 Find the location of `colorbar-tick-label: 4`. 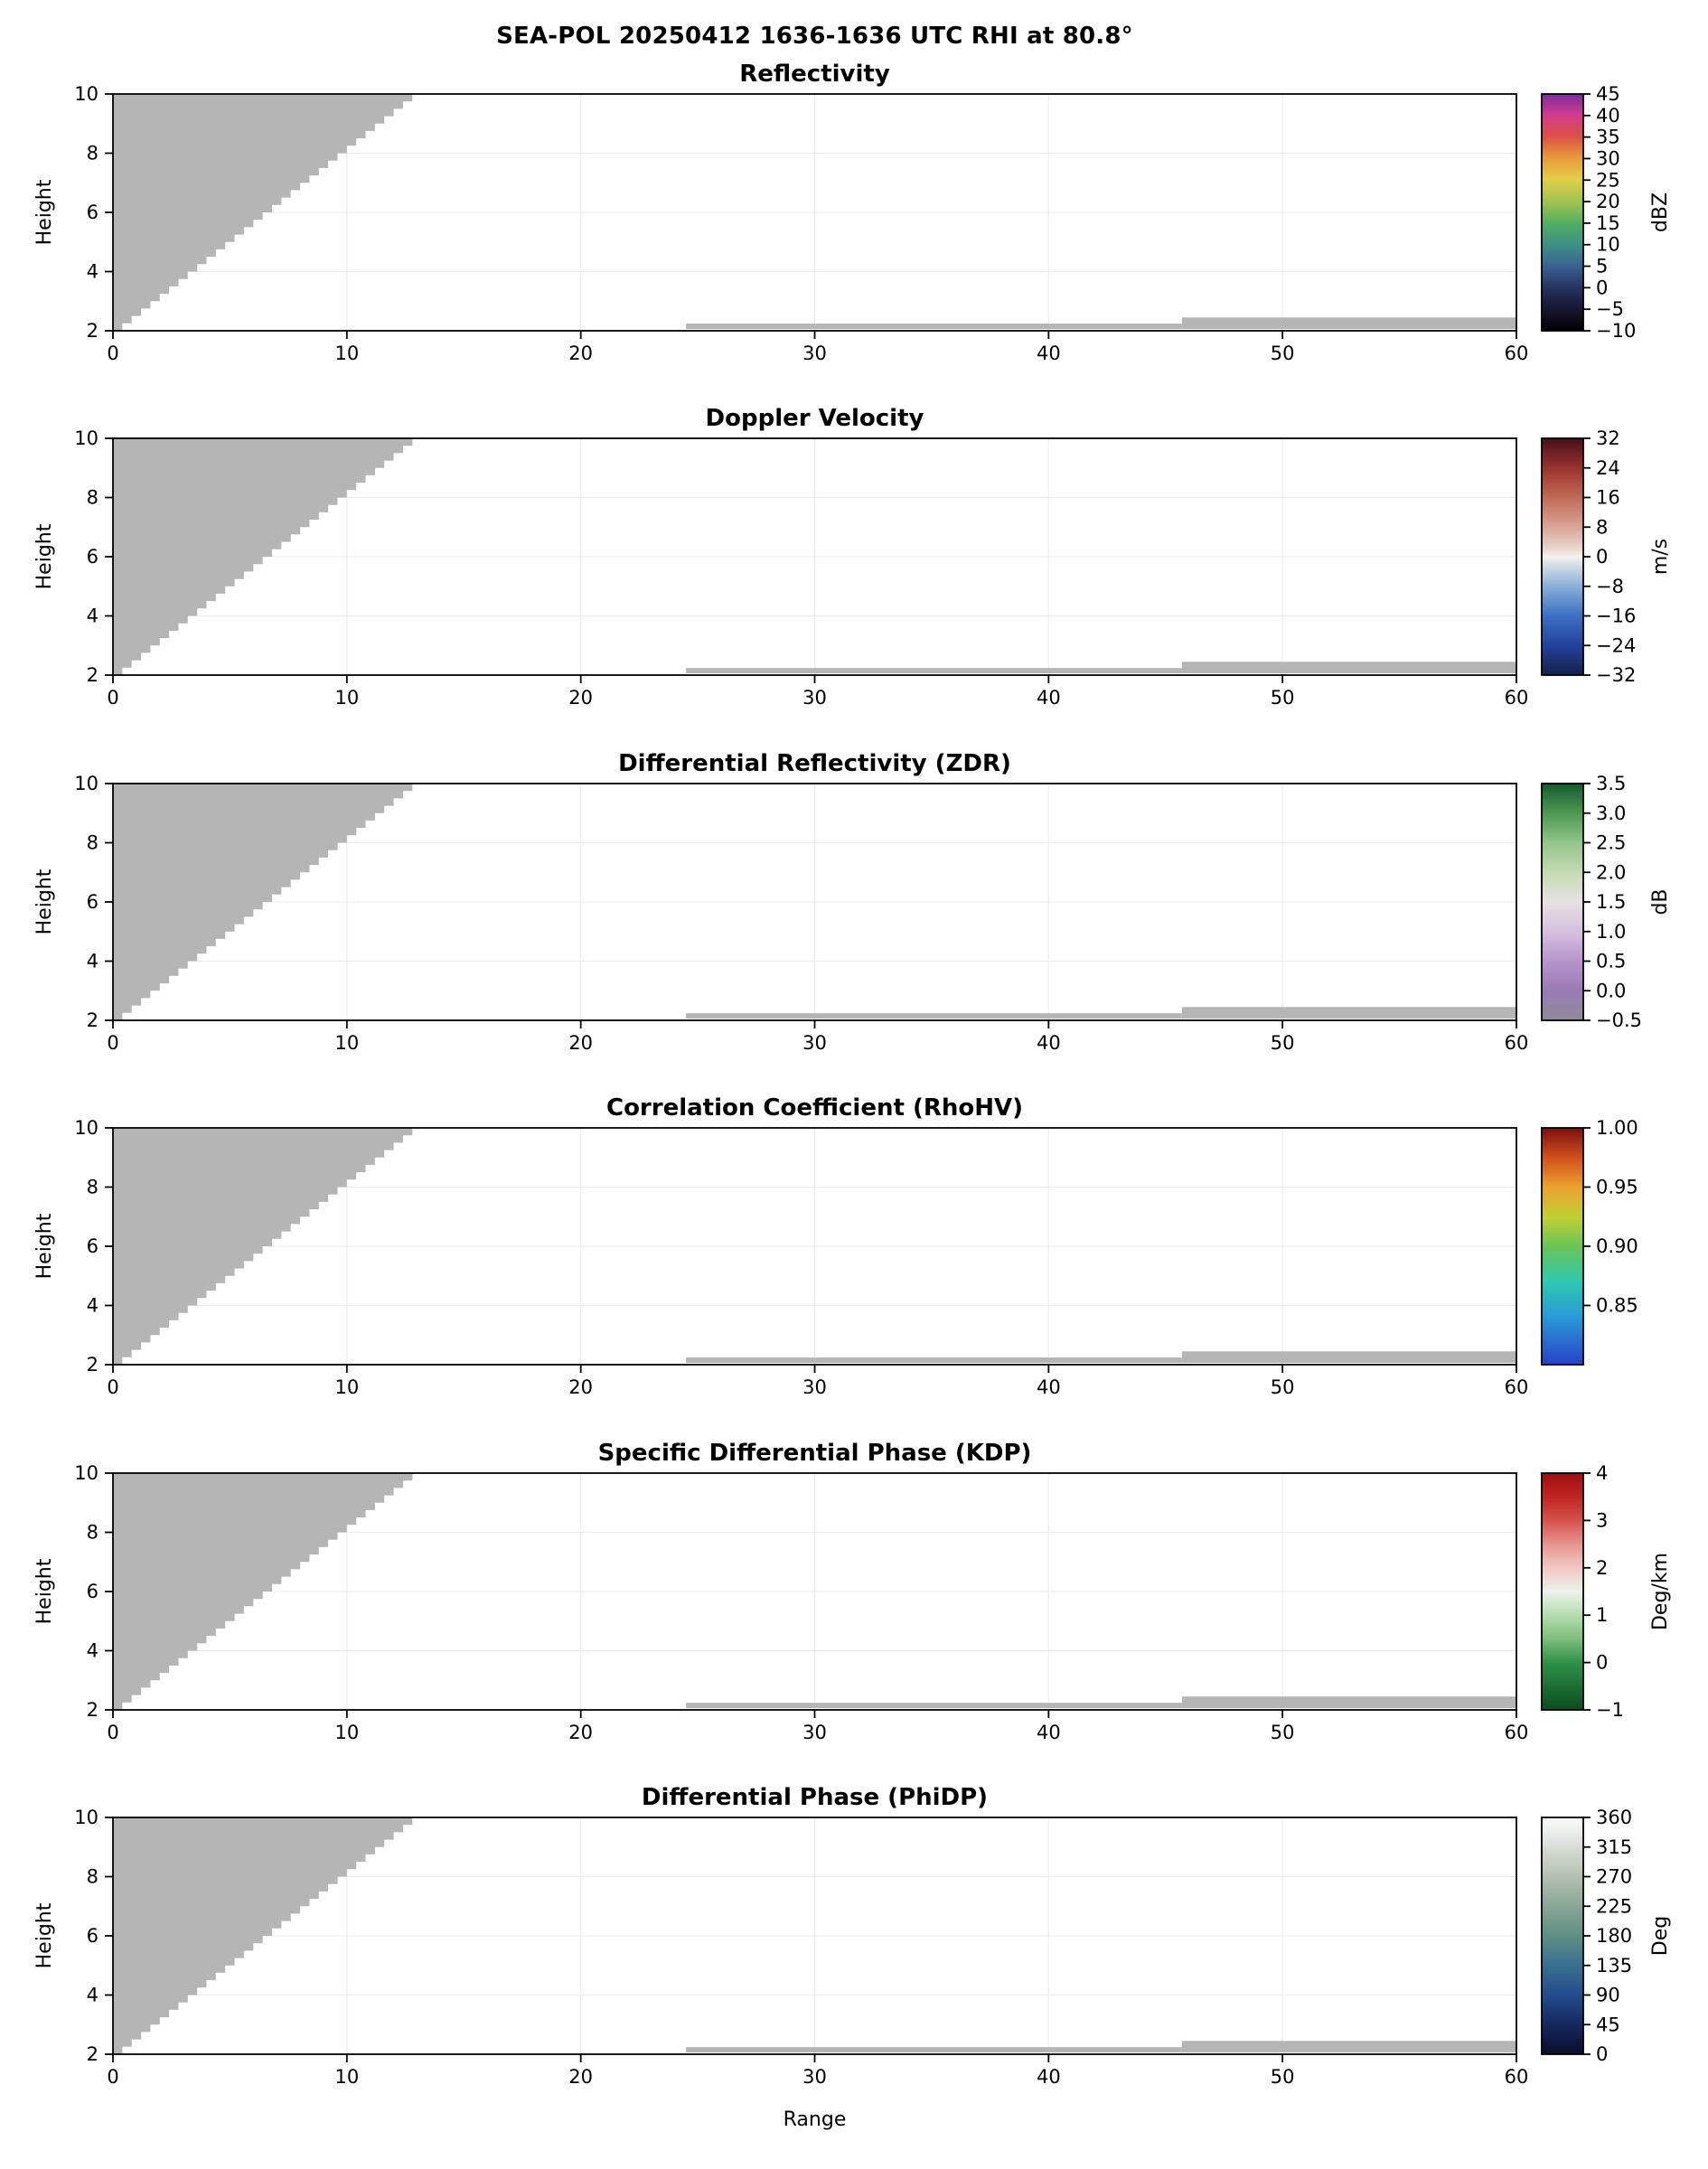

colorbar-tick-label: 4 is located at coordinates (1602, 1473).